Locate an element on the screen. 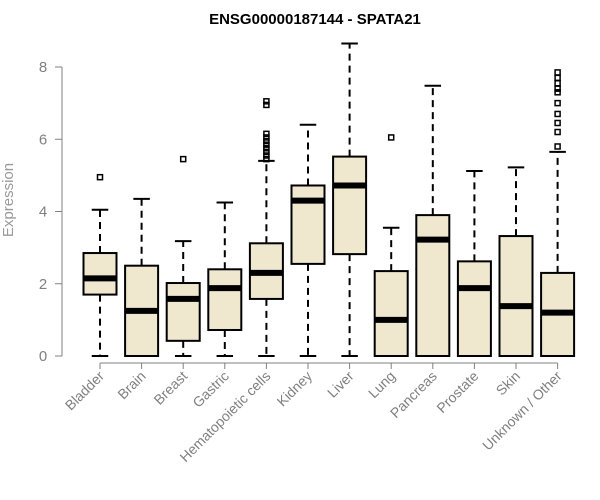 The height and width of the screenshot is (500, 600). x-tick-label: Bladder is located at coordinates (85, 391).